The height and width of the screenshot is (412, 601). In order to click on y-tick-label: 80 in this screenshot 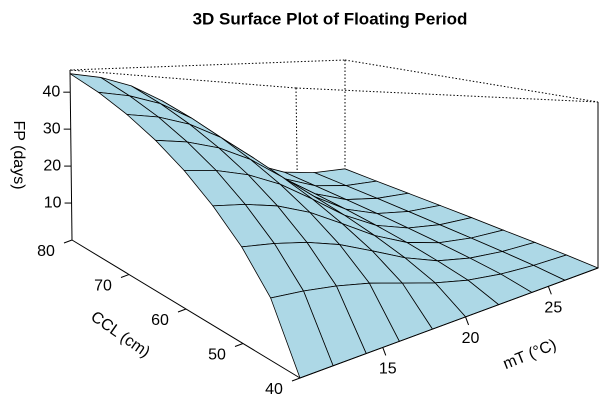, I will do `click(46, 251)`.